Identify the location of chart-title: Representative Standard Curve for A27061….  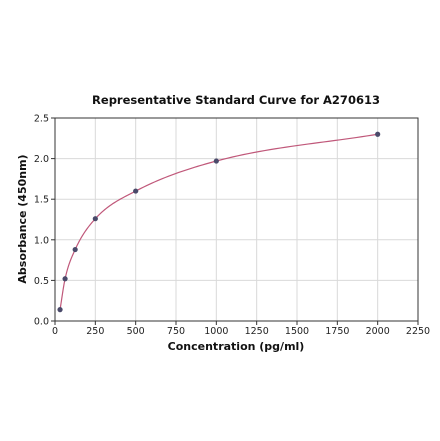
(236, 100).